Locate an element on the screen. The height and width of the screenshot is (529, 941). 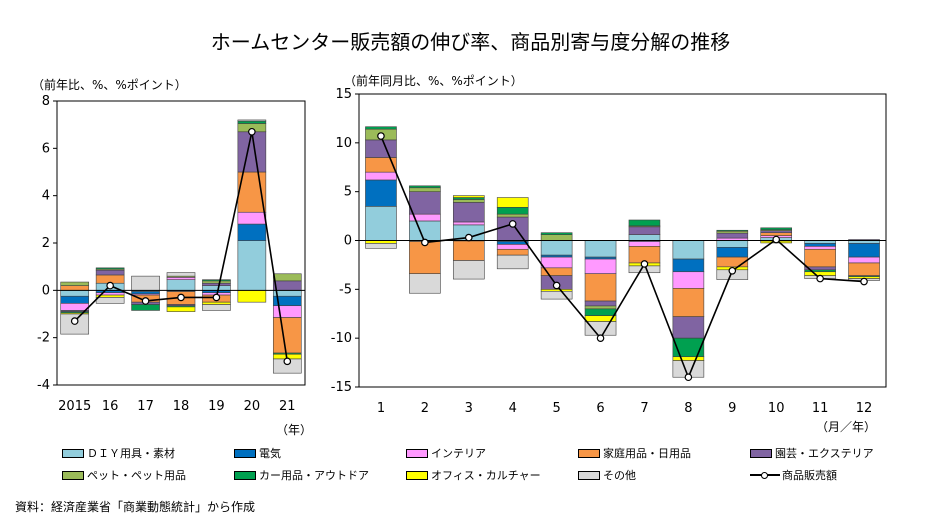
monthly-x-tick-label: 5 is located at coordinates (556, 408).